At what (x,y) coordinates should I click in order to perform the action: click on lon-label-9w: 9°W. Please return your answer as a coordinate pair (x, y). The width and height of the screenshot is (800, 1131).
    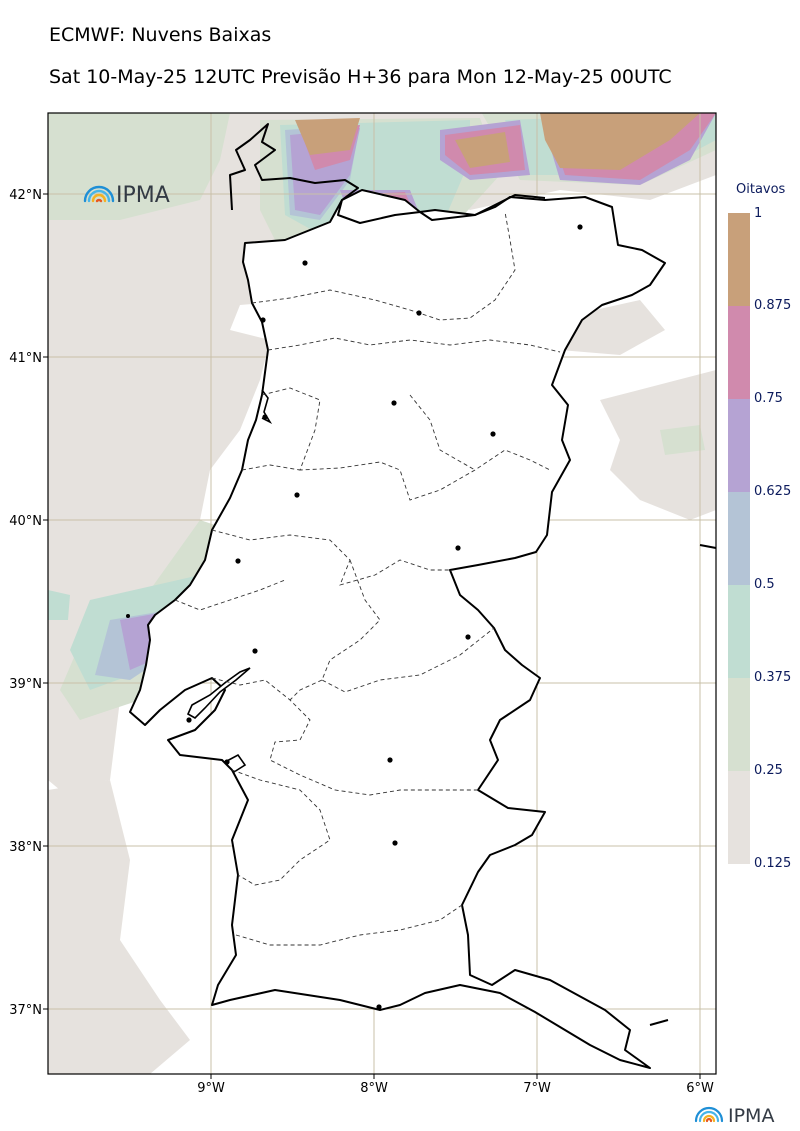
    Looking at the image, I should click on (211, 1088).